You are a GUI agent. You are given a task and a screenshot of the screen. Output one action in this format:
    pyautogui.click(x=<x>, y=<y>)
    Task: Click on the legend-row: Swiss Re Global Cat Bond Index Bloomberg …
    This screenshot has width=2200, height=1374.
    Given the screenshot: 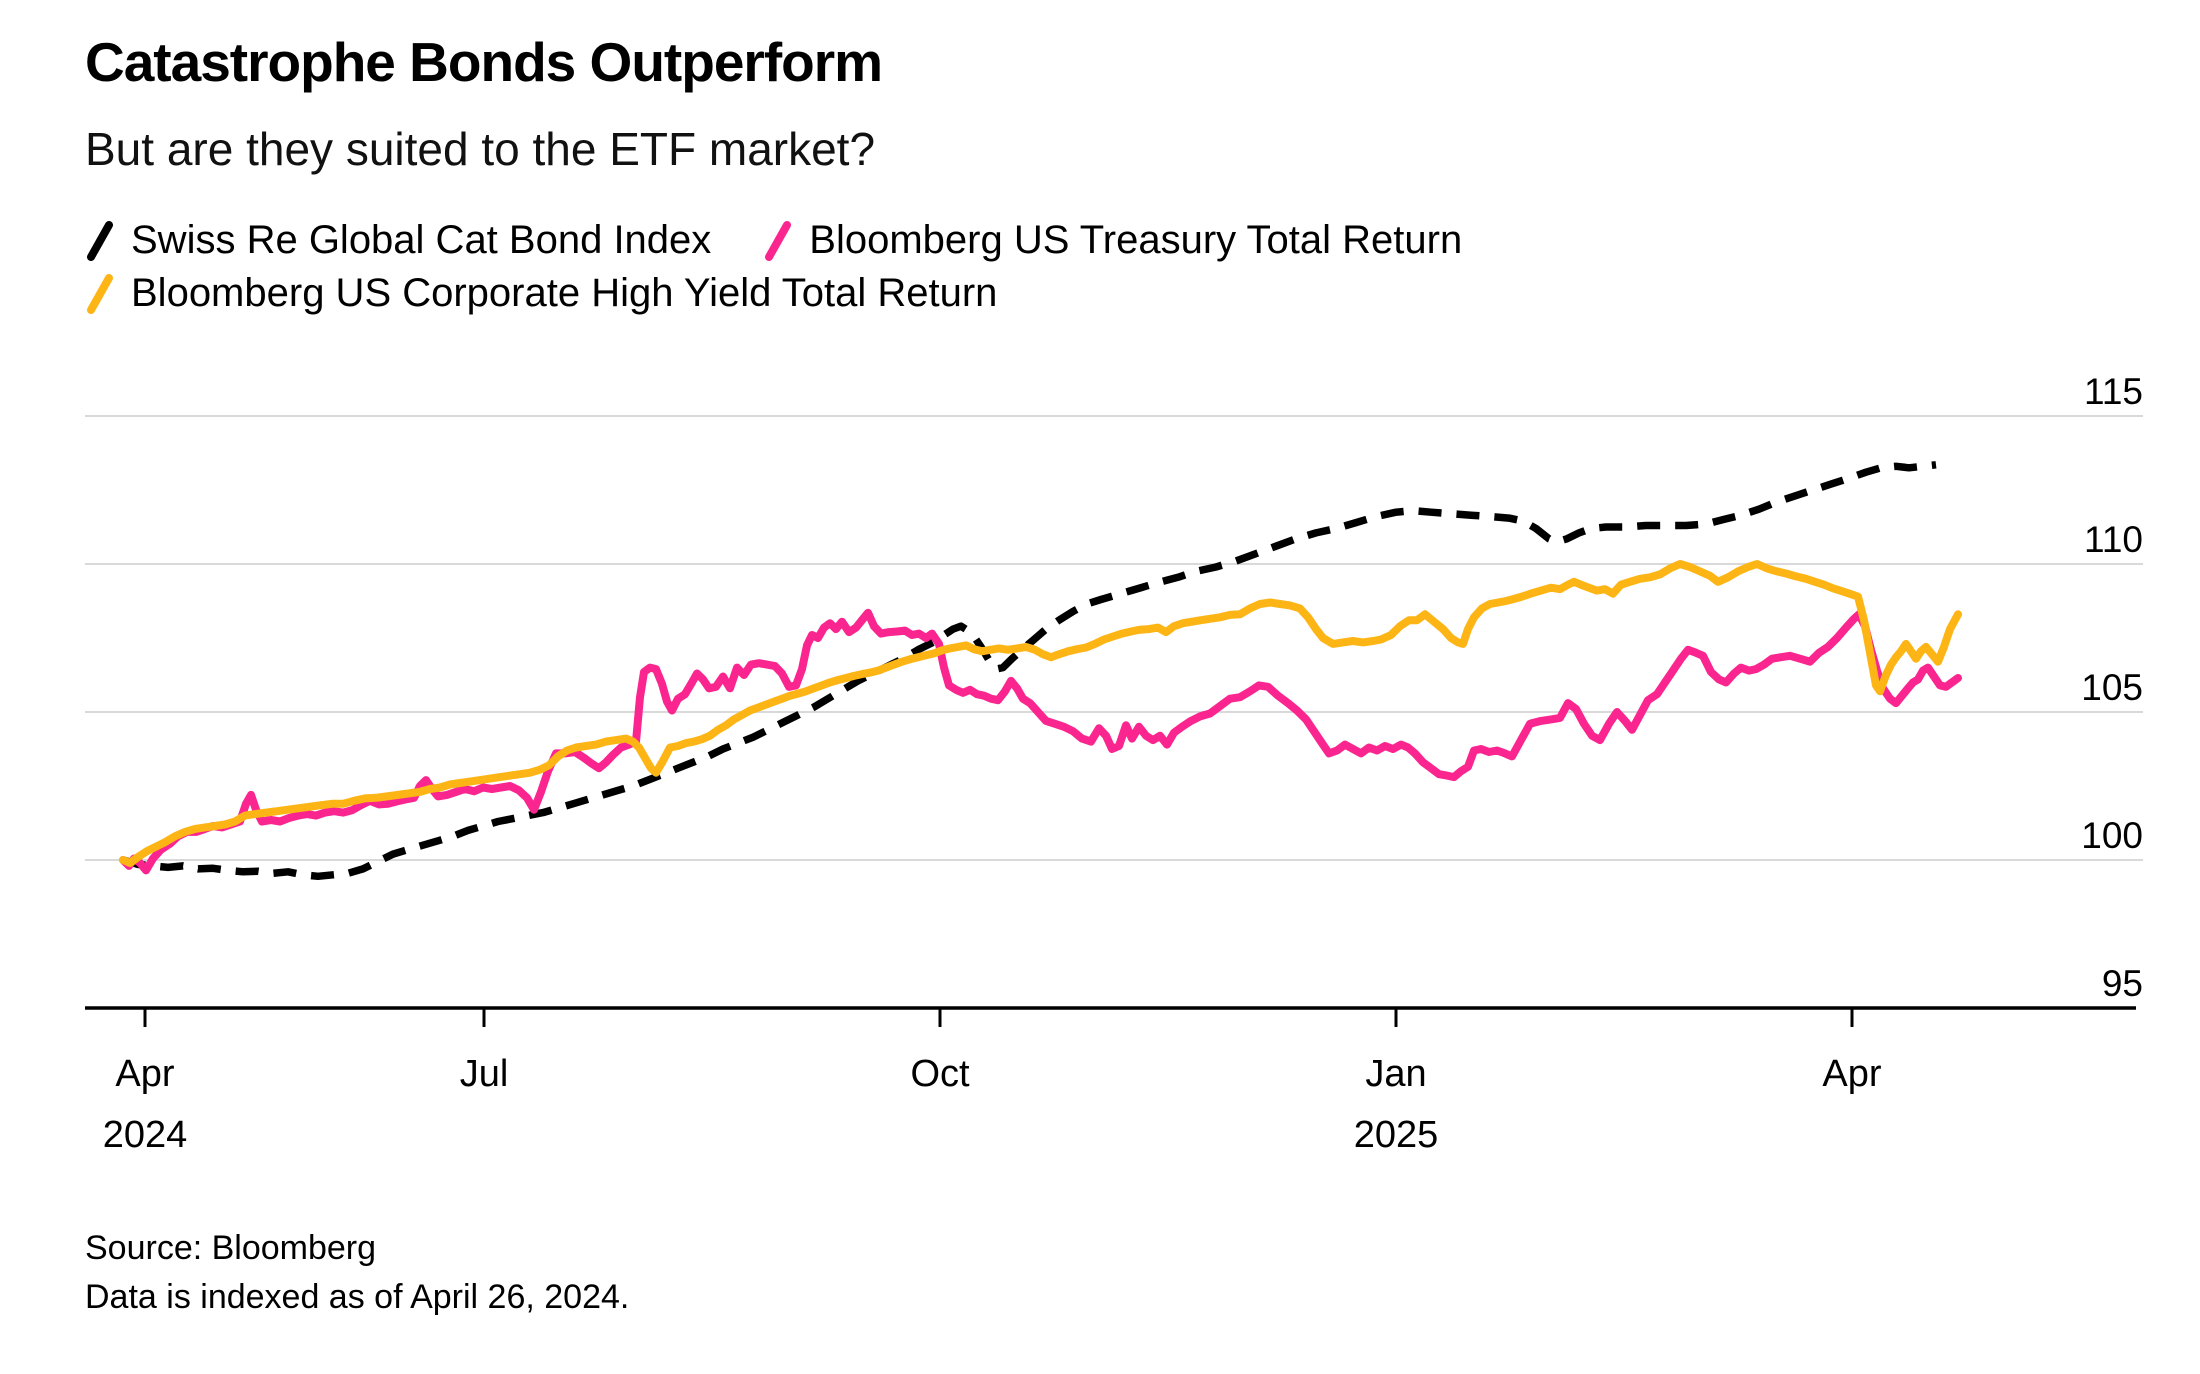 What is the action you would take?
    pyautogui.click(x=773, y=240)
    